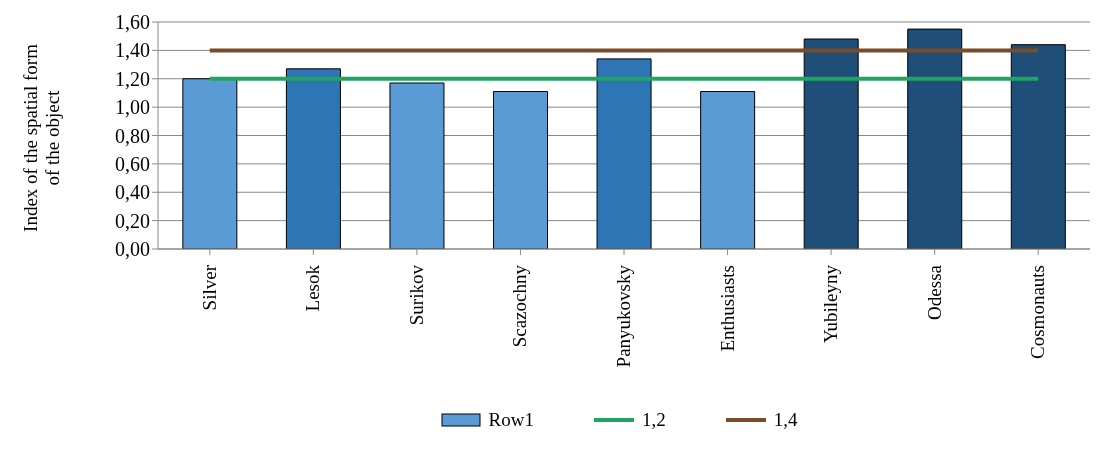 This screenshot has height=457, width=1109. What do you see at coordinates (511, 420) in the screenshot?
I see `legend-label: Row1` at bounding box center [511, 420].